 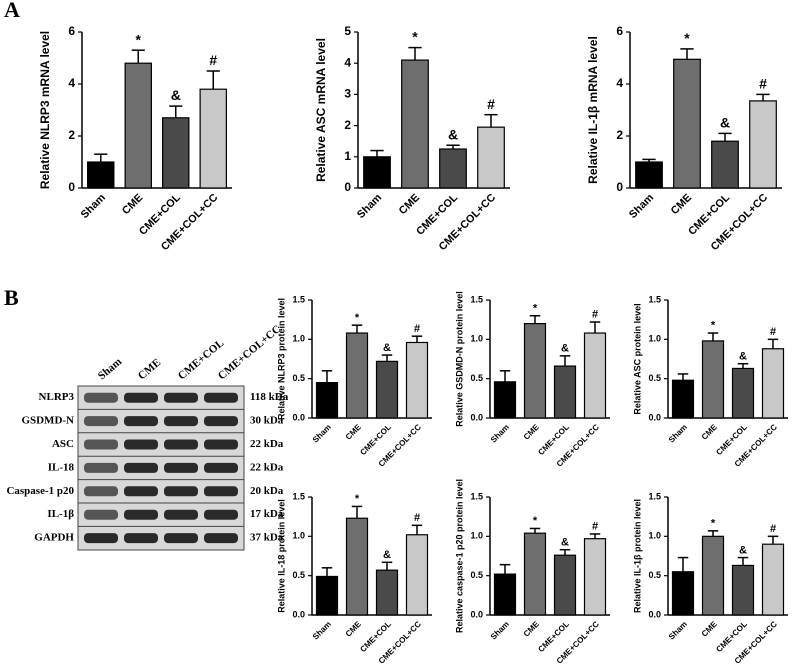 What do you see at coordinates (54, 538) in the screenshot?
I see `protein-label: GAPDH` at bounding box center [54, 538].